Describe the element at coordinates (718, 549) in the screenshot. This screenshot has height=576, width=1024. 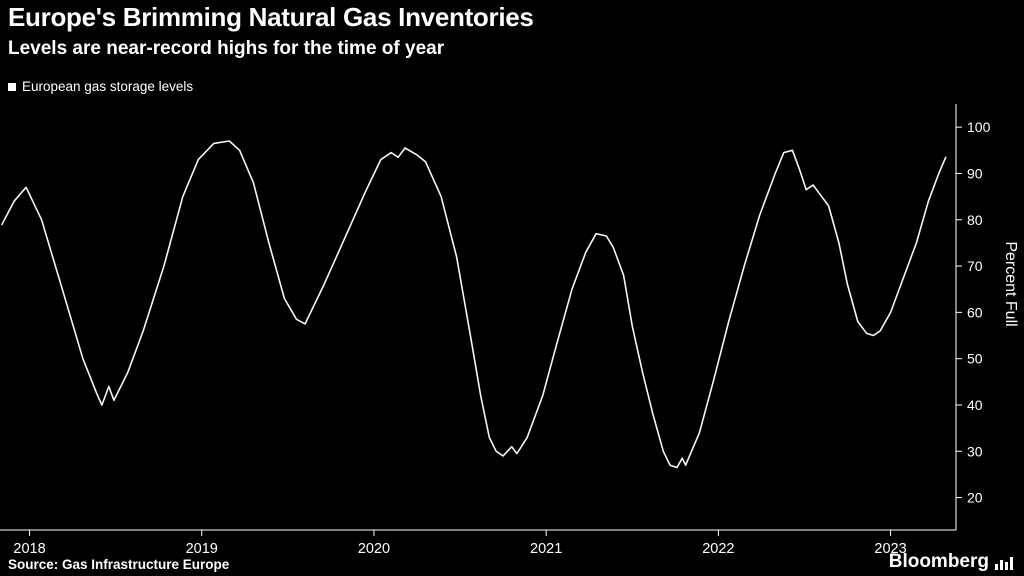
I see `x-tick-label: 2022` at that location.